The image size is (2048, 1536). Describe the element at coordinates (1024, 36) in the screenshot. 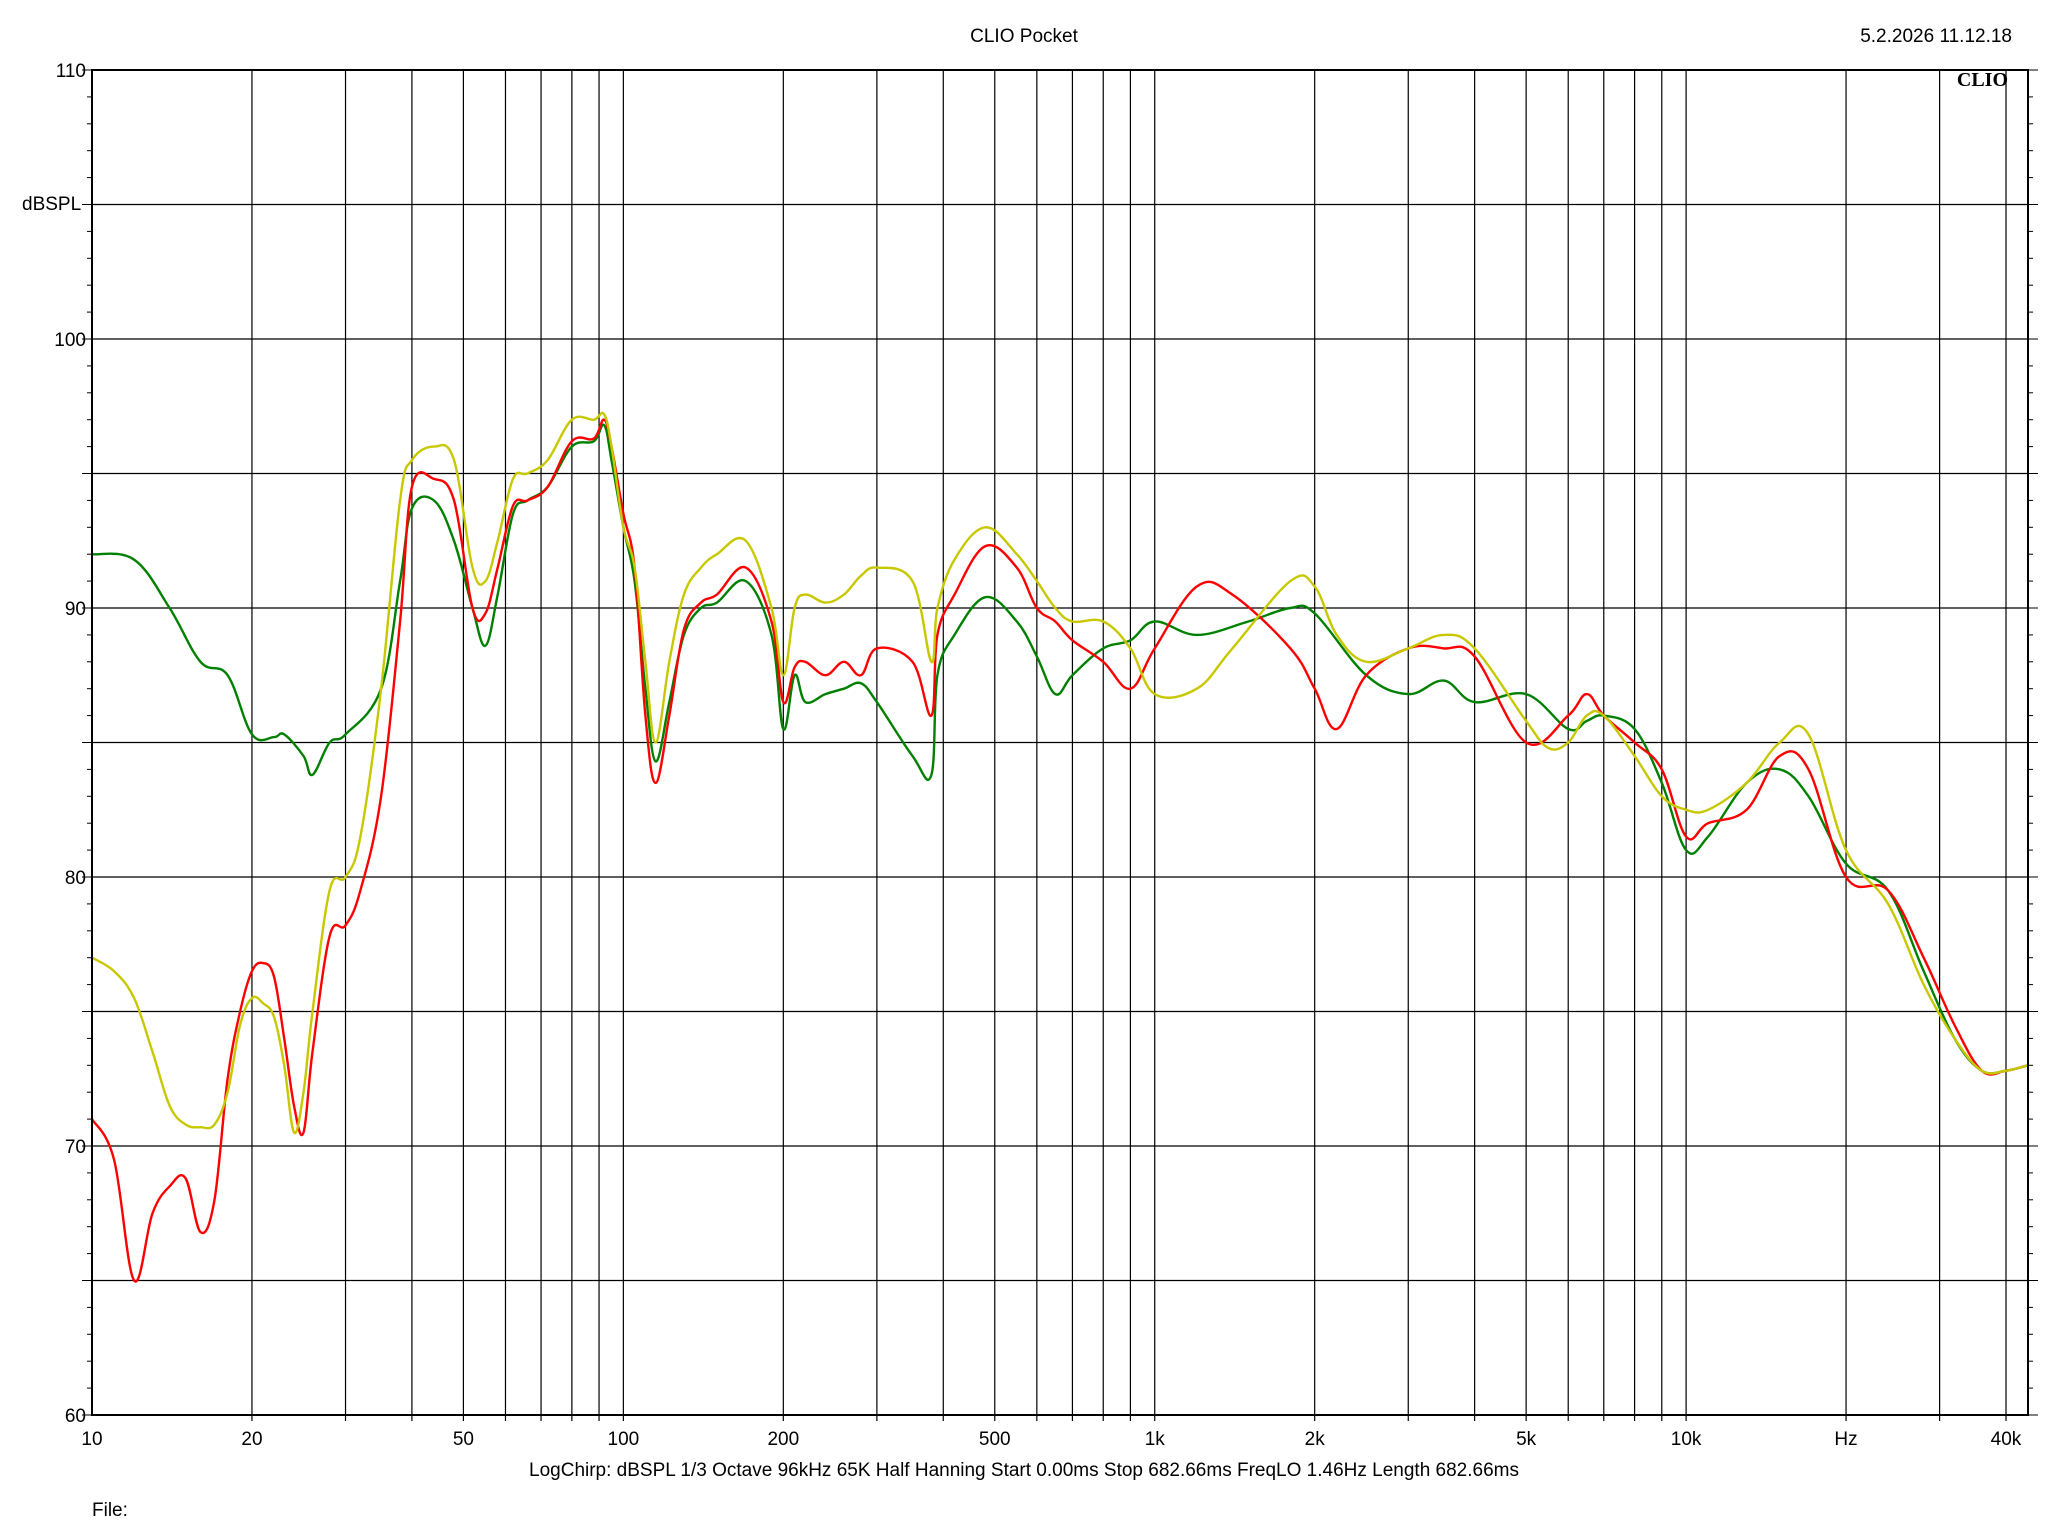

I see `chart-title: CLIO Pocket` at that location.